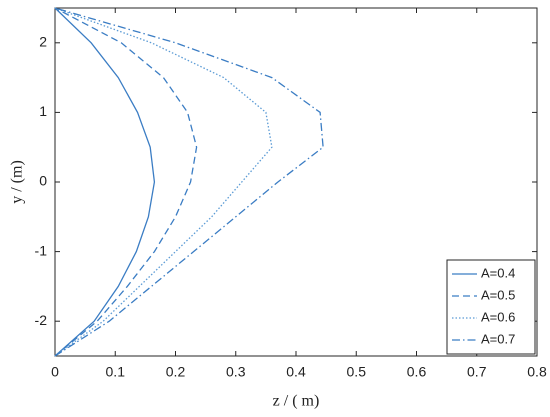 The width and height of the screenshot is (550, 417). What do you see at coordinates (296, 401) in the screenshot?
I see `x-axis-label: z / ( m)` at bounding box center [296, 401].